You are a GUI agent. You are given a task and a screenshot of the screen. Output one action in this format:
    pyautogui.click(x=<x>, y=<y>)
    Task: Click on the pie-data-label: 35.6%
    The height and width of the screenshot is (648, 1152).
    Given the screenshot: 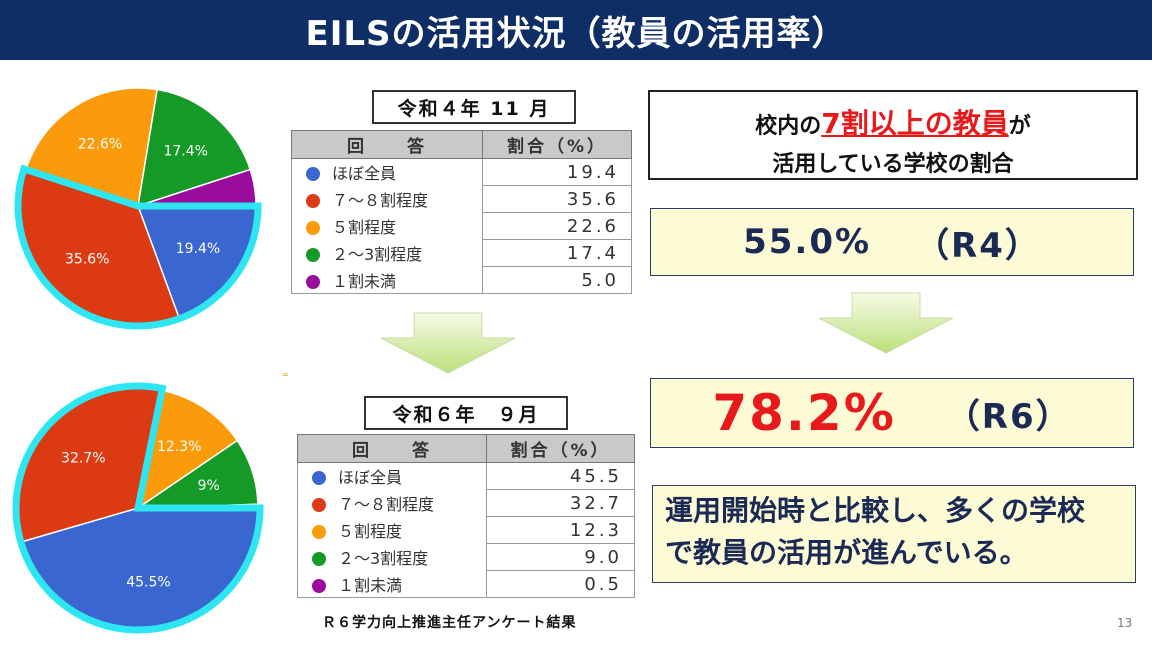 What is the action you would take?
    pyautogui.click(x=87, y=260)
    